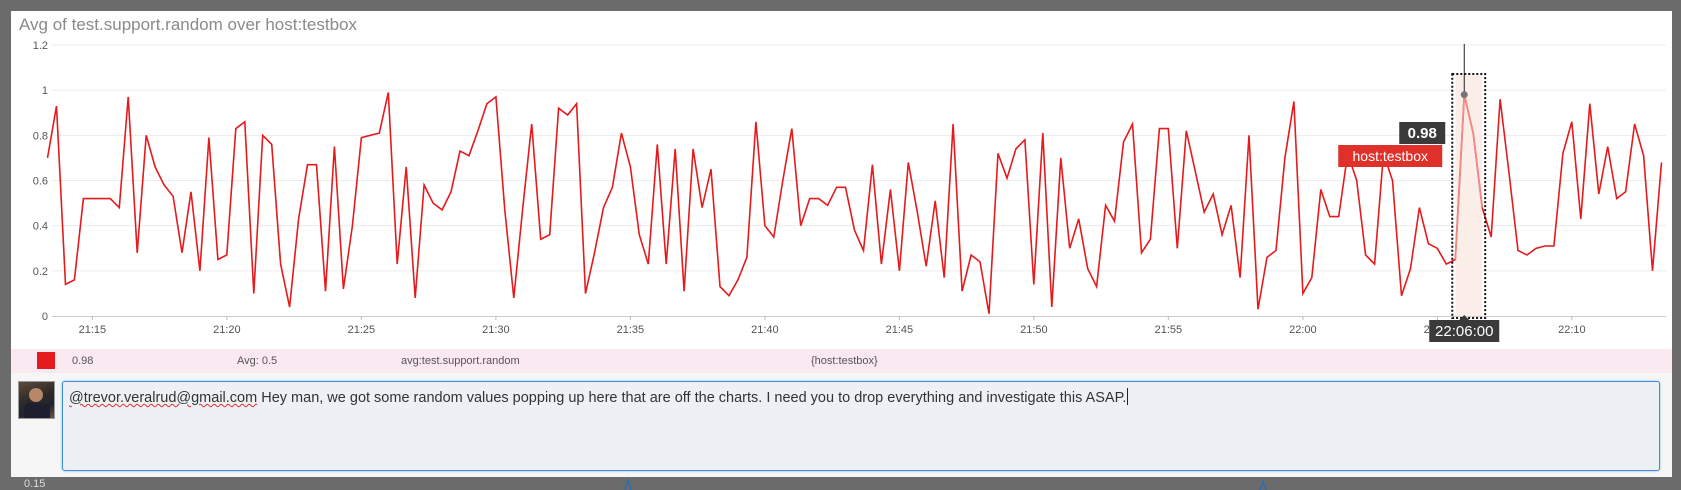 The image size is (1681, 490). I want to click on tooltip-host-box, so click(1390, 156).